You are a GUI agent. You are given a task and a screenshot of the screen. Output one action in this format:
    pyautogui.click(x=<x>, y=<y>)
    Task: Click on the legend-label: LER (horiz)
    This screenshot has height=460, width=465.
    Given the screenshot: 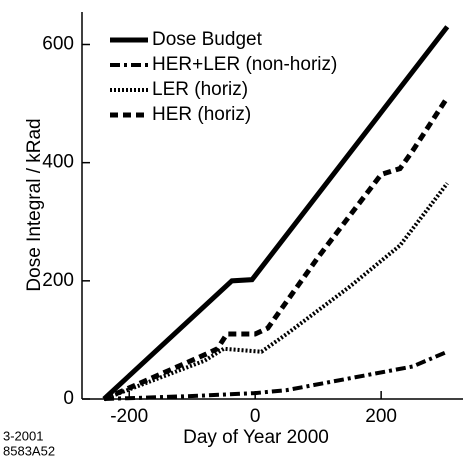 What is the action you would take?
    pyautogui.click(x=200, y=89)
    